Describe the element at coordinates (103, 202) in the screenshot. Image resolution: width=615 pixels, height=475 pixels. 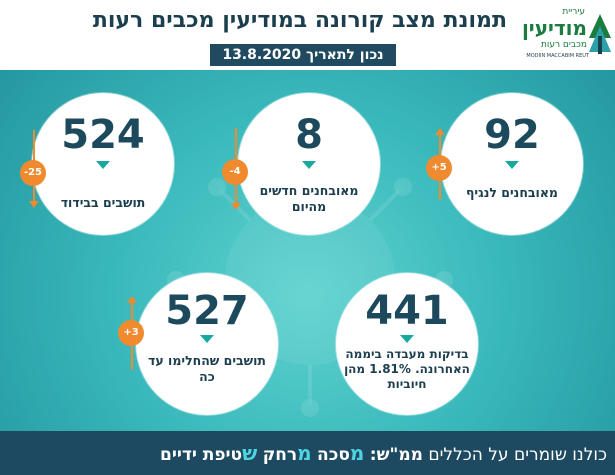
I see `stat-label: תושבים בבידוד` at that location.